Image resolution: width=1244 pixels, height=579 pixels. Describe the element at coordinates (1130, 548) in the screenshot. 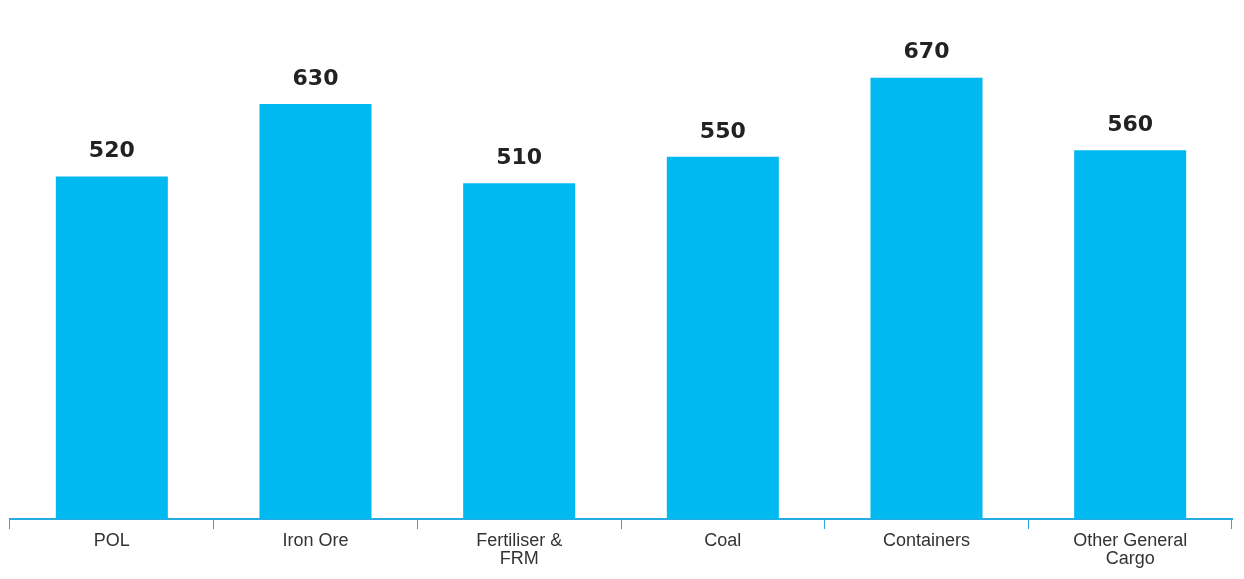

I see `x-tick-label: Other General Cargo` at that location.